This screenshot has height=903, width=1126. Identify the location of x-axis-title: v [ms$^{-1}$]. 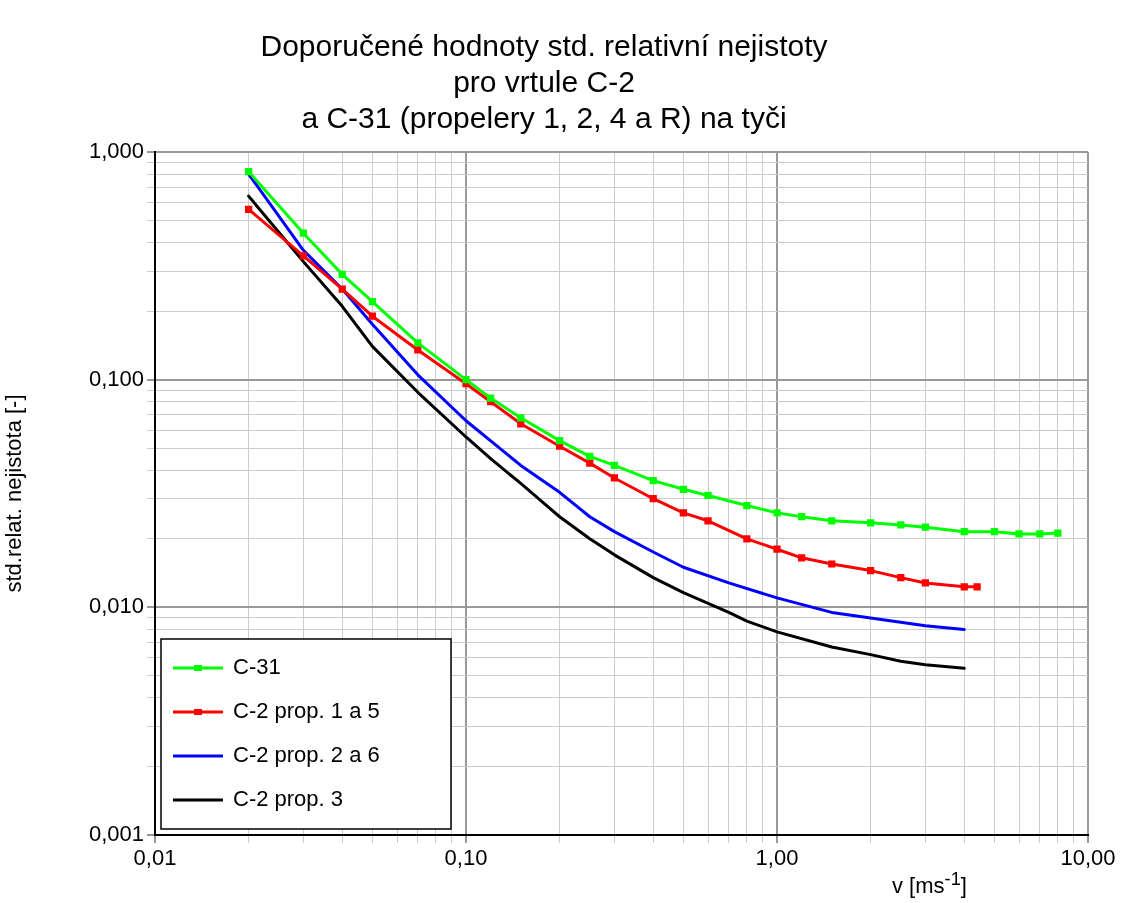
(929, 884).